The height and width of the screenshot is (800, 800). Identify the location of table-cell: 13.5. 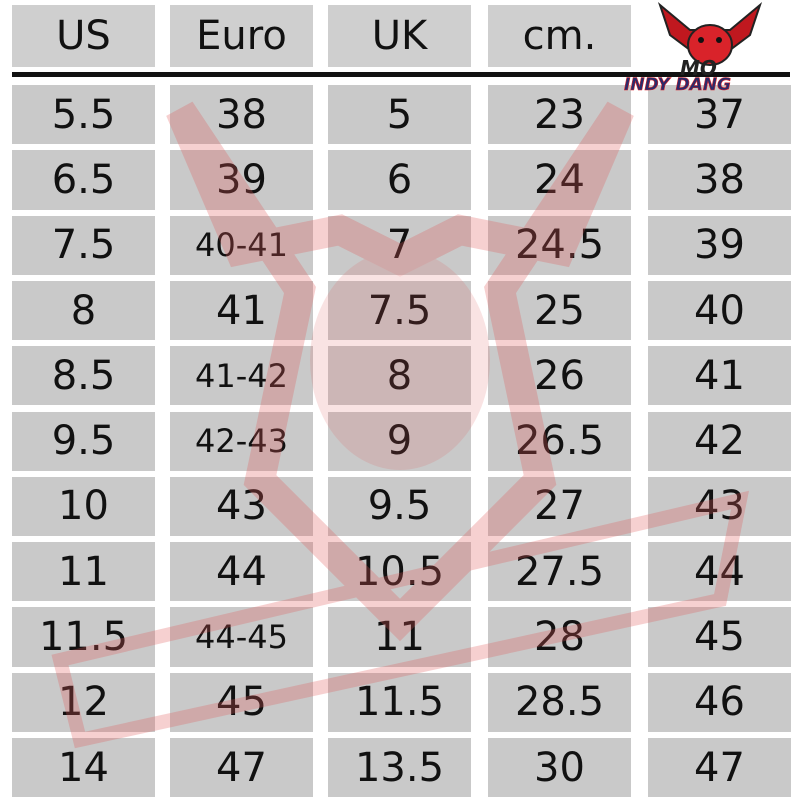
(399, 768).